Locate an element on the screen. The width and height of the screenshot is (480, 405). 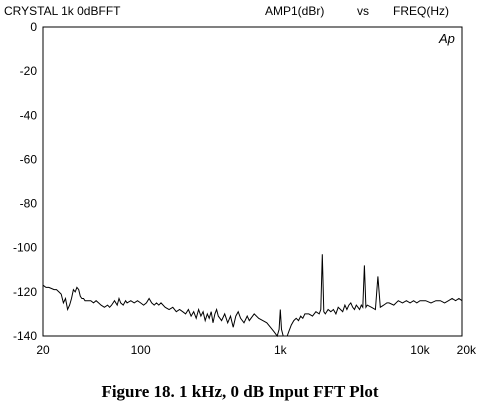
ap-logo: Ap is located at coordinates (446, 38).